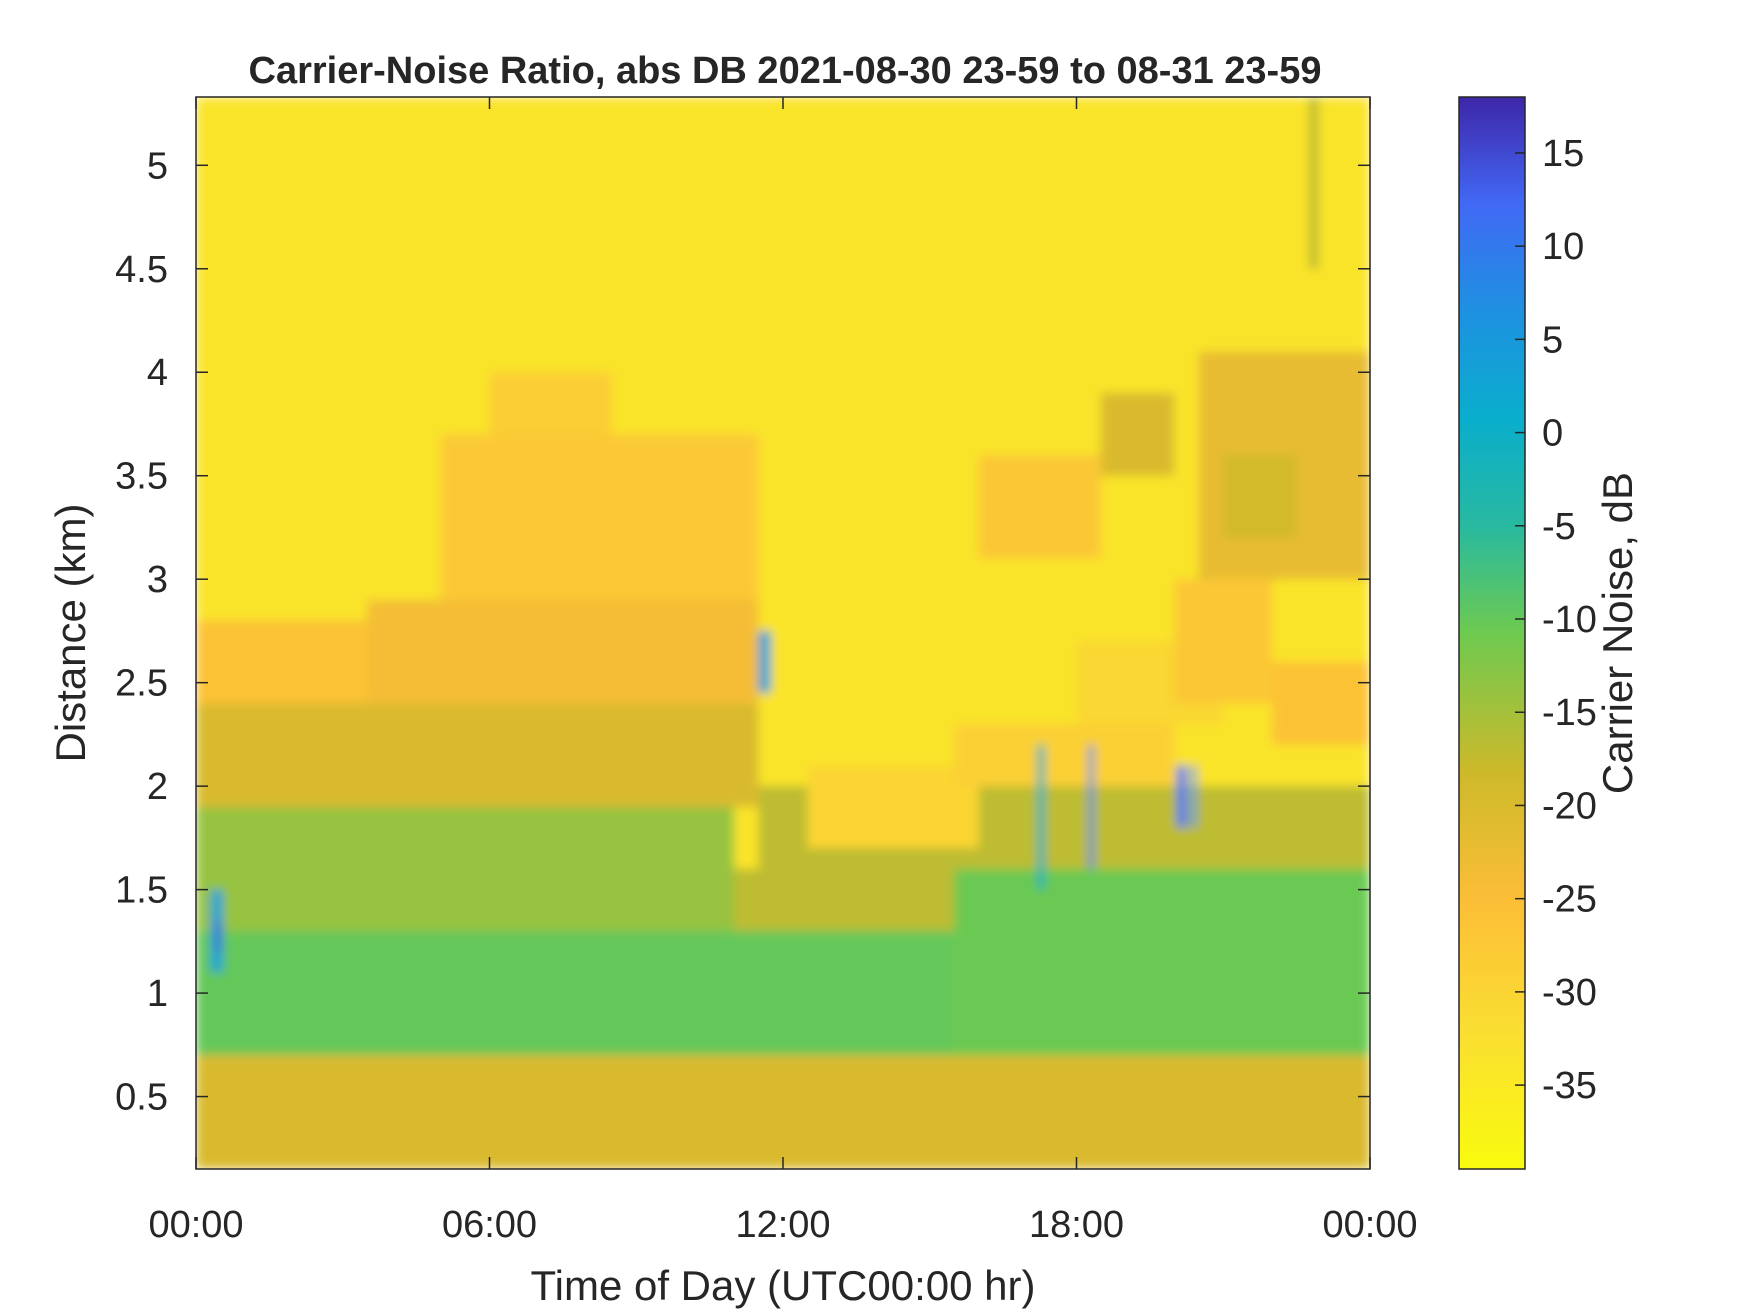  I want to click on colorbar, so click(1492, 633).